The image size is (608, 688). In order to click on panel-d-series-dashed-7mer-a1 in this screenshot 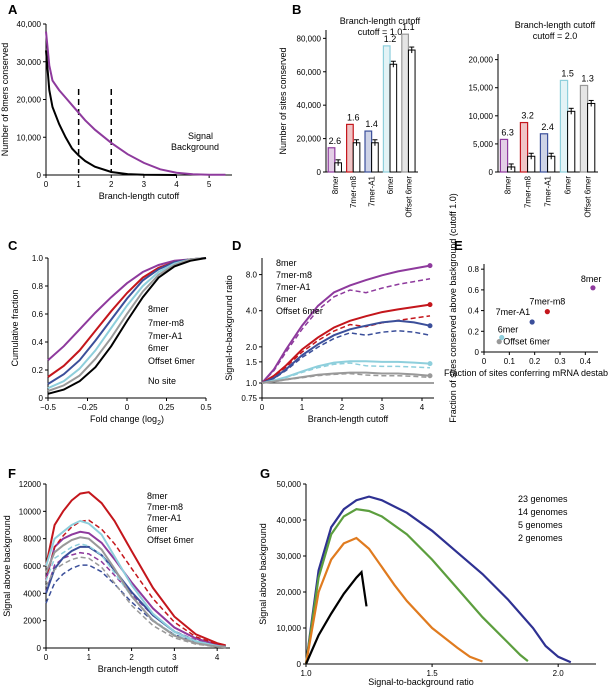, I will do `click(346, 356)`.